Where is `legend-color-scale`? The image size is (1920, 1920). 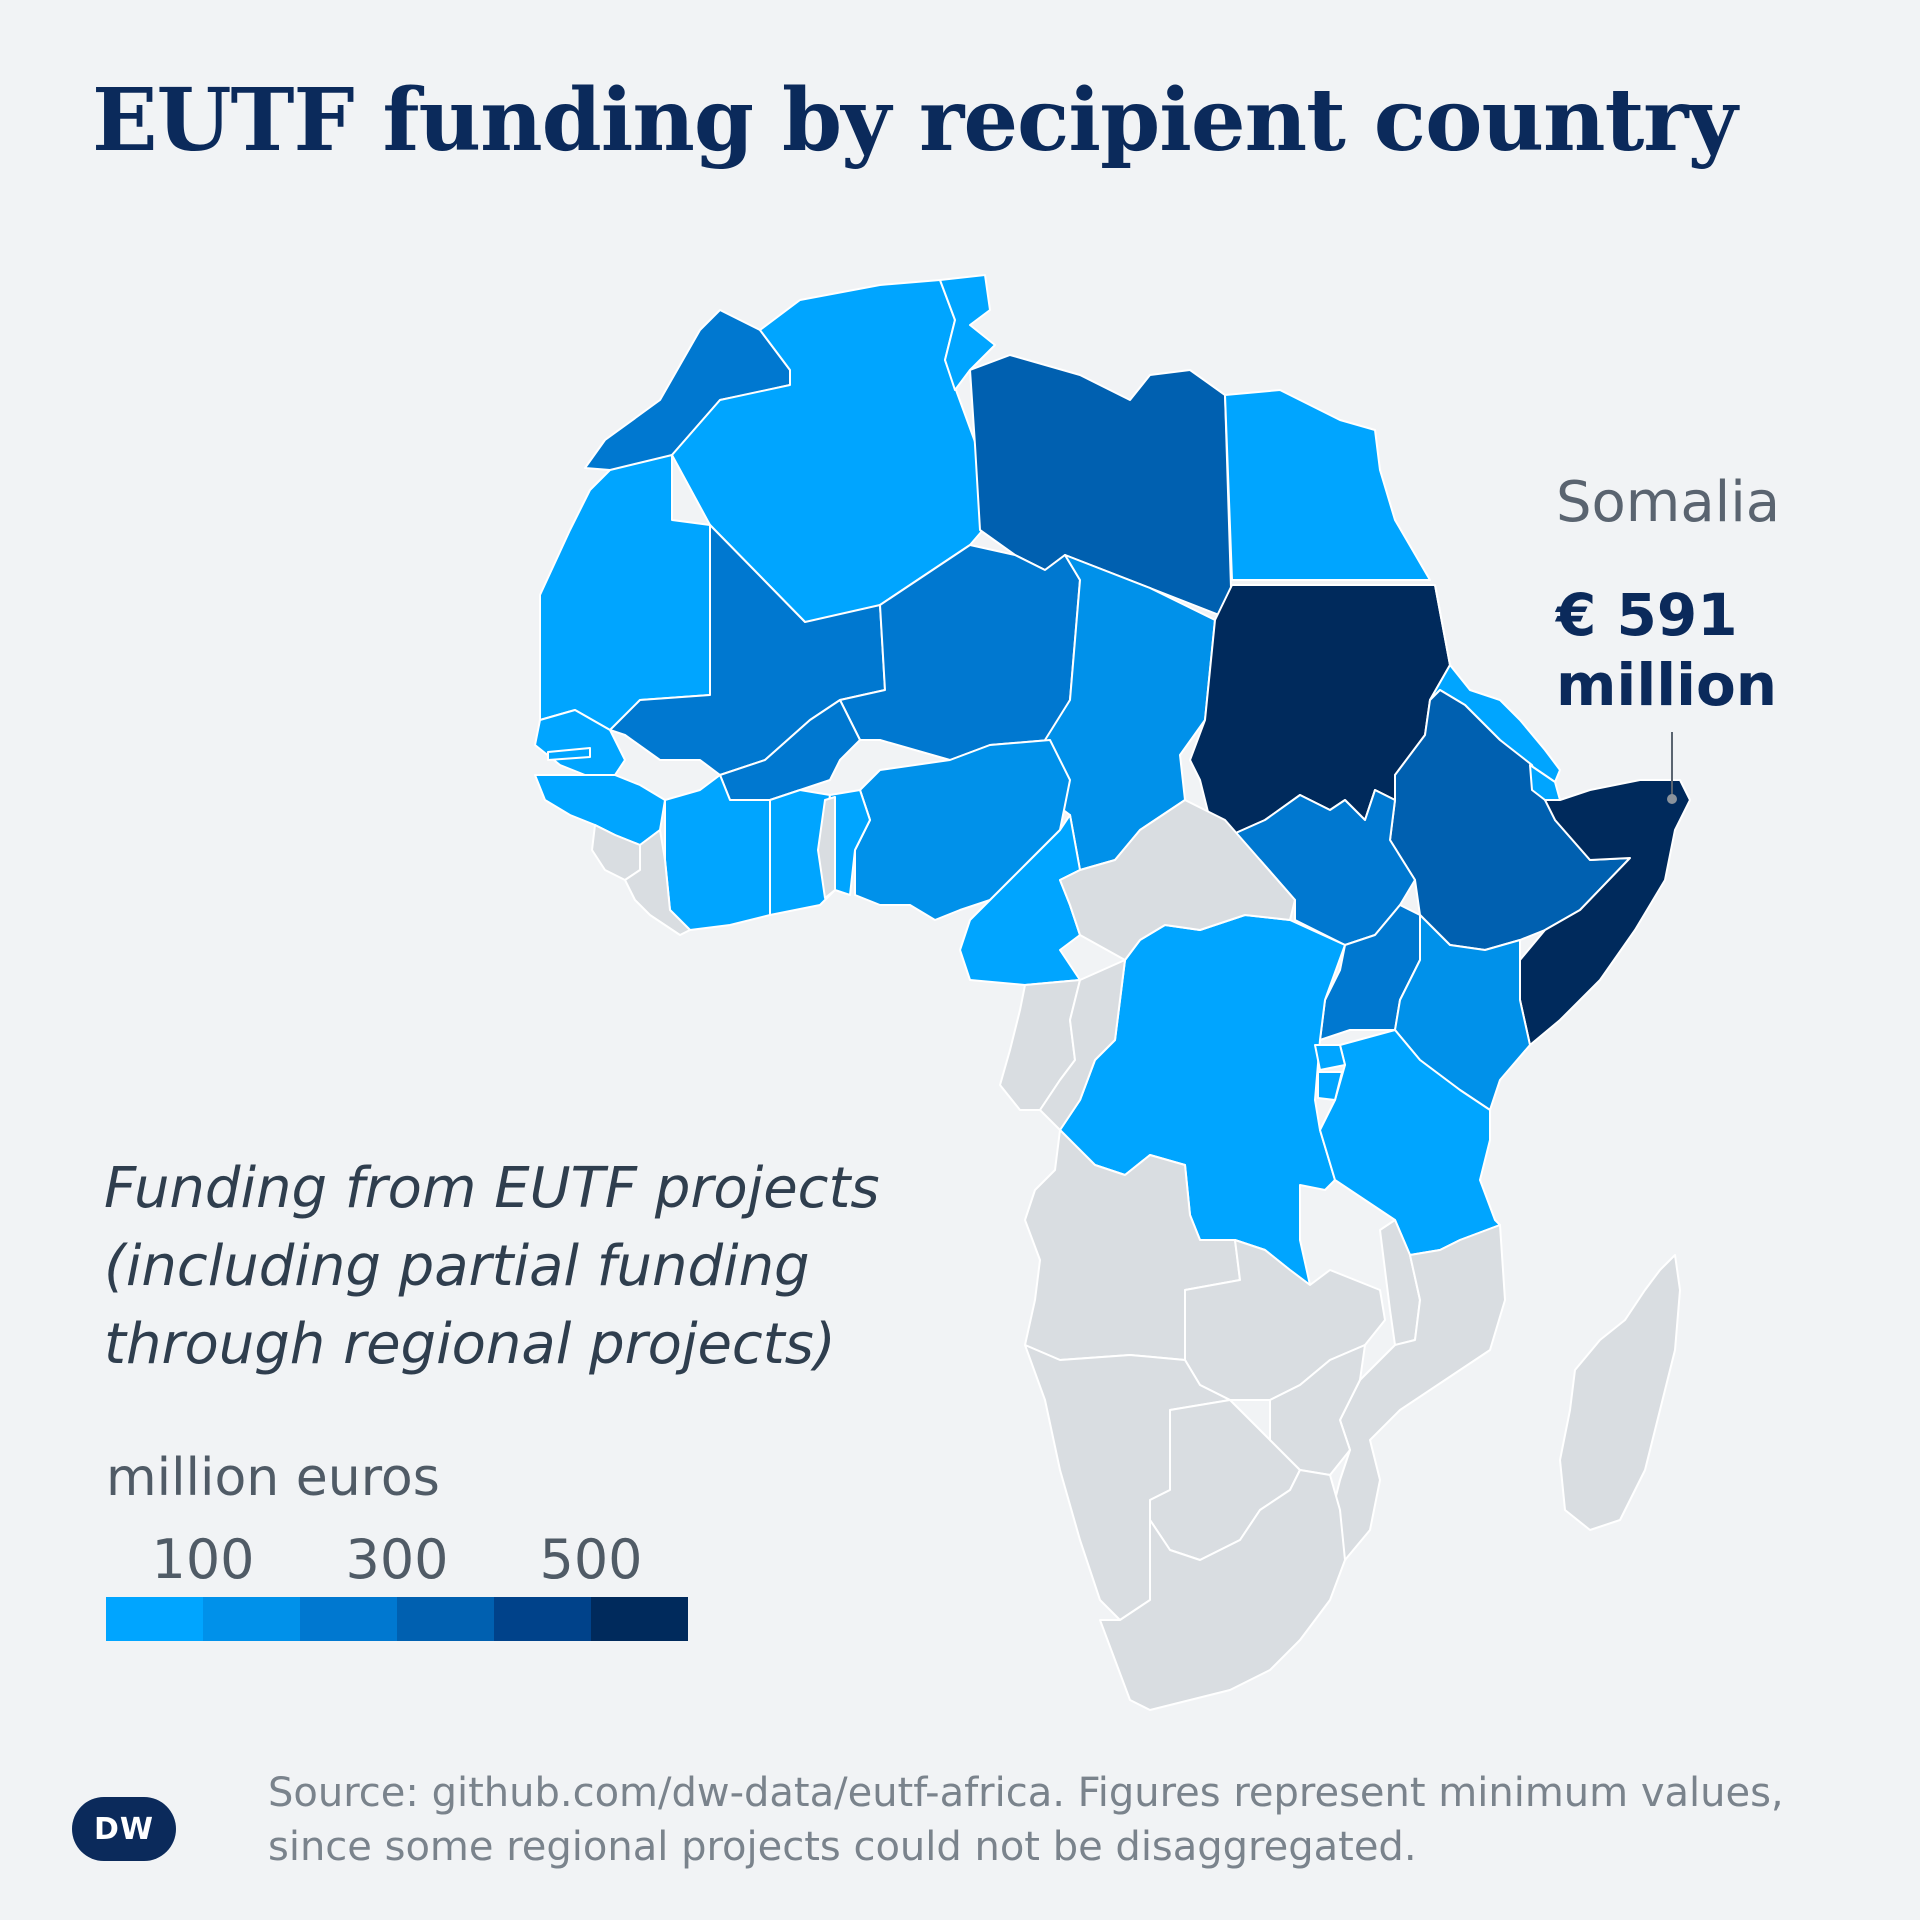 legend-color-scale is located at coordinates (397, 1619).